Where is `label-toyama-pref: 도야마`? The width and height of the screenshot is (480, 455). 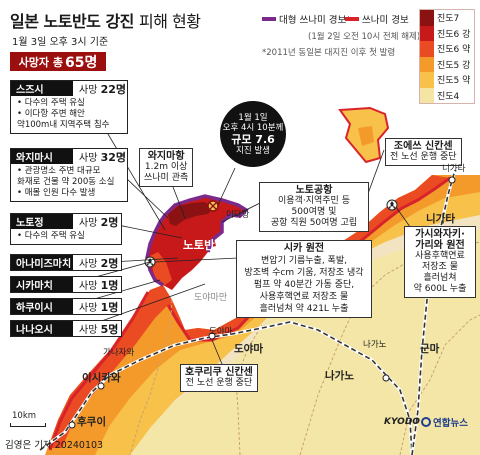
label-toyama-pref: 도야마 is located at coordinates (248, 349).